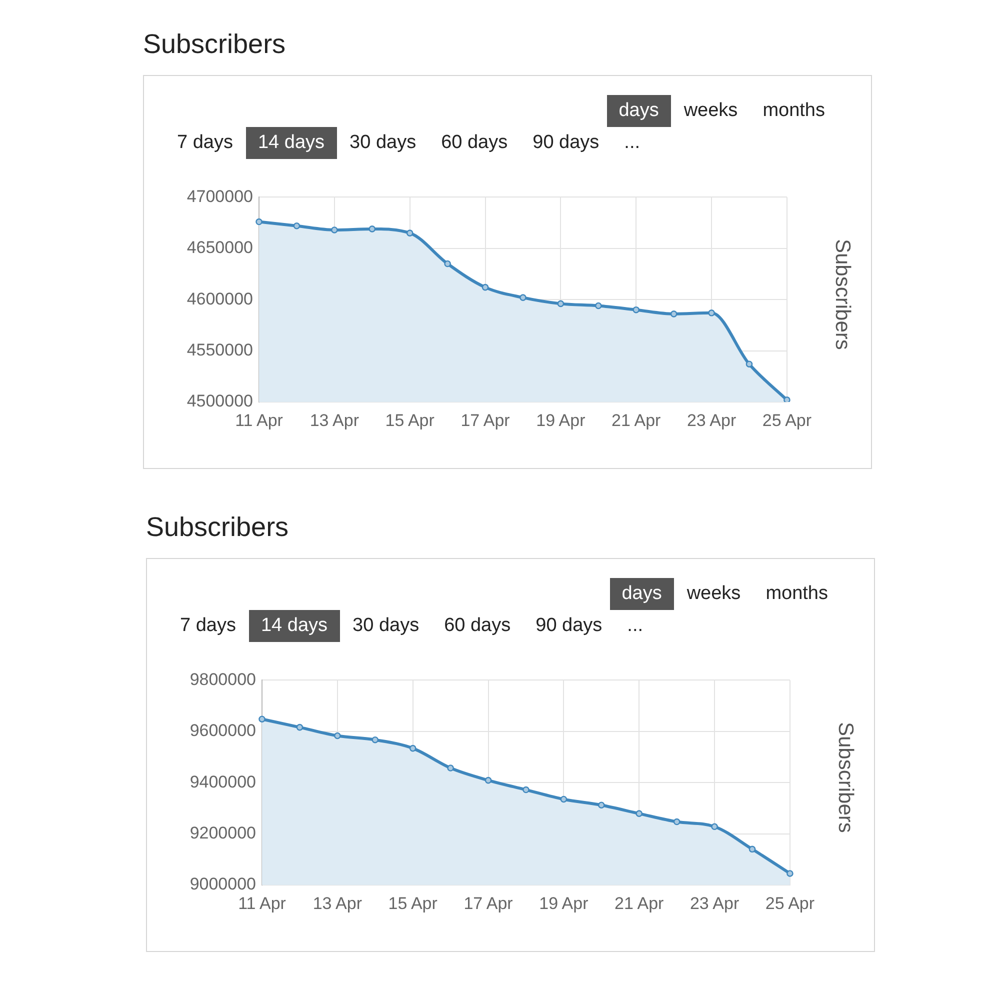 Image resolution: width=1000 pixels, height=1000 pixels. What do you see at coordinates (223, 884) in the screenshot?
I see `y-tick-label: 9000000` at bounding box center [223, 884].